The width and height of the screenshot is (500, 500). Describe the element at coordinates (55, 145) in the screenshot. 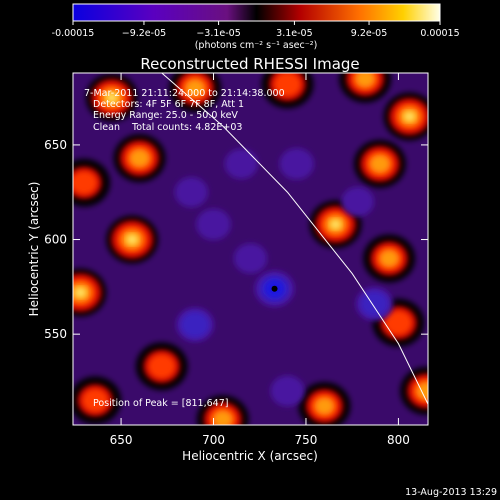

I see `y-tick-label: 650` at that location.